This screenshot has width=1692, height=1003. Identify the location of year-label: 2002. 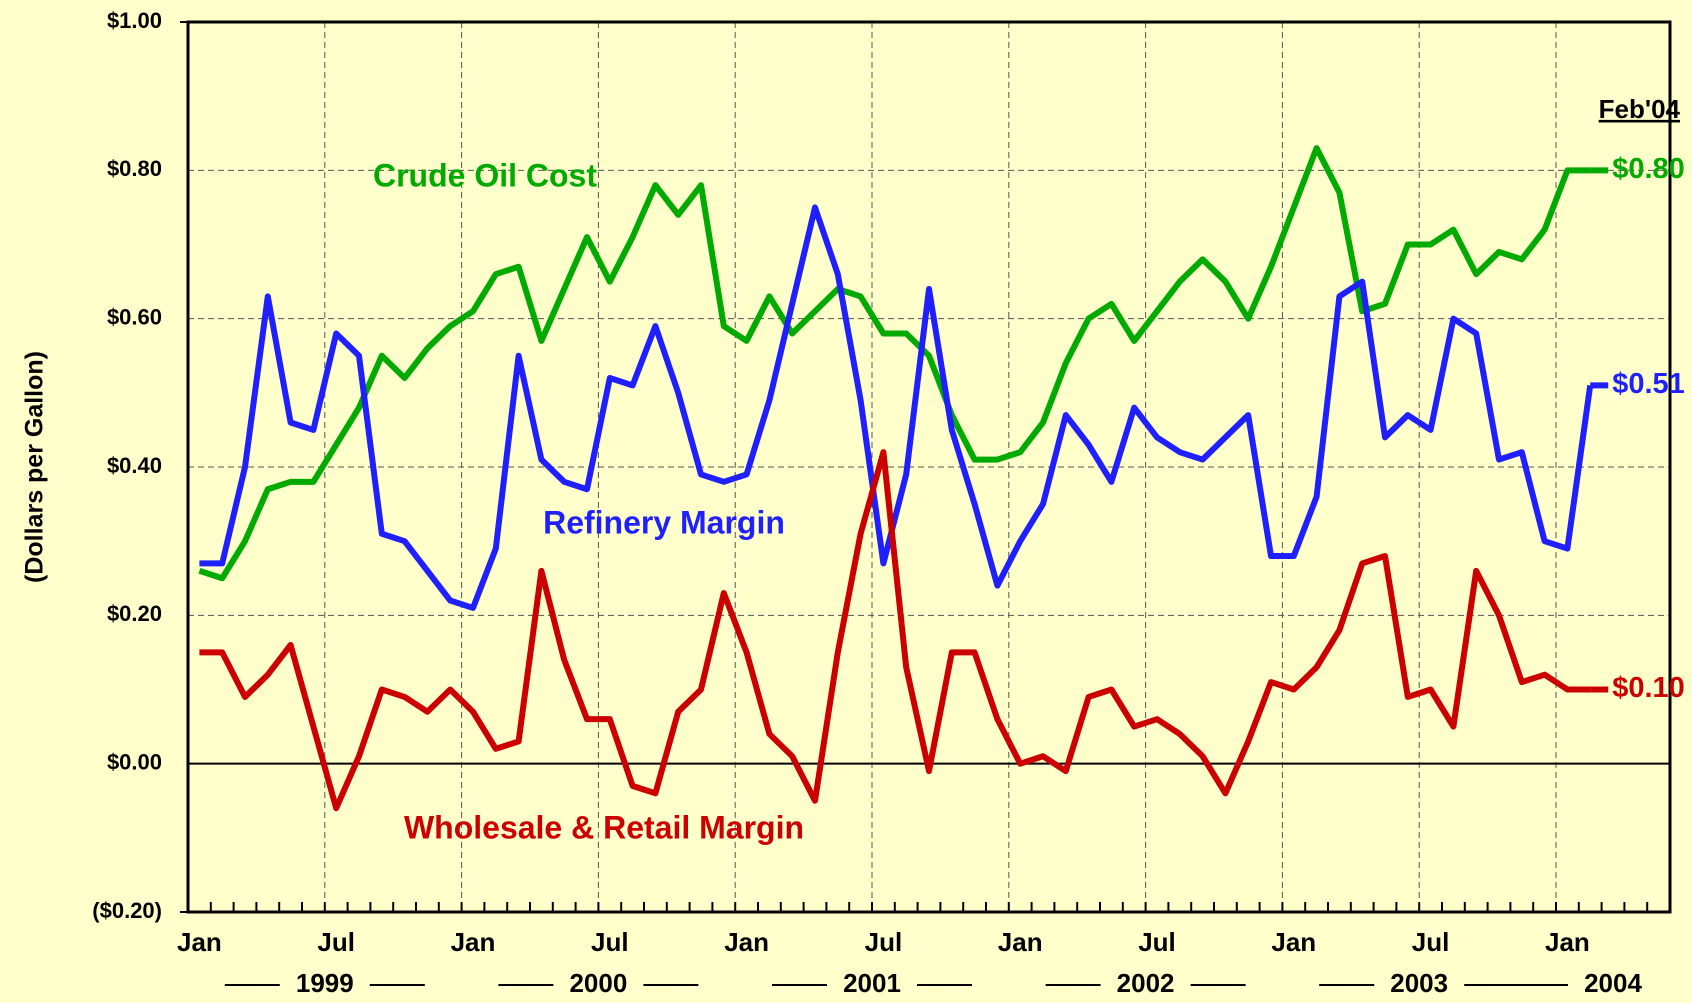
(1146, 983).